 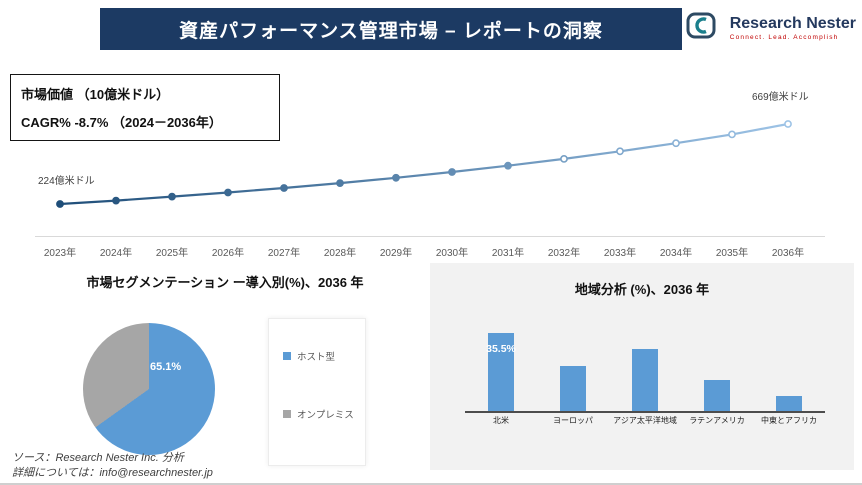 I want to click on bottom-divider, so click(x=431, y=484).